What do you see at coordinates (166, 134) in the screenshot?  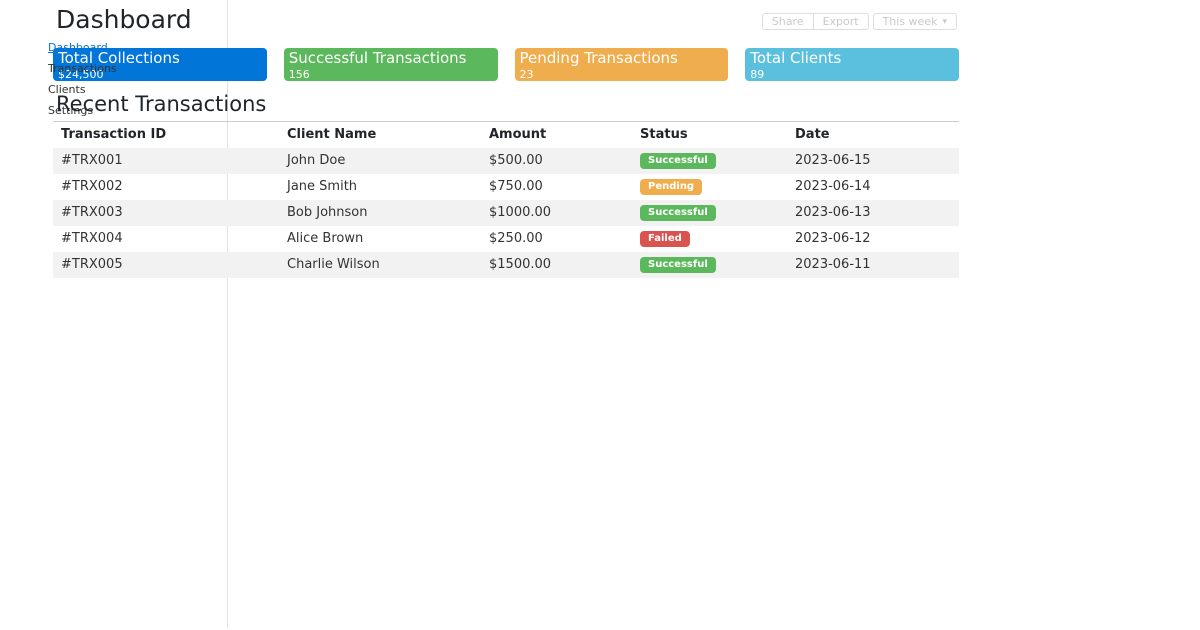 I see `column-header-transaction-id: Transaction ID` at bounding box center [166, 134].